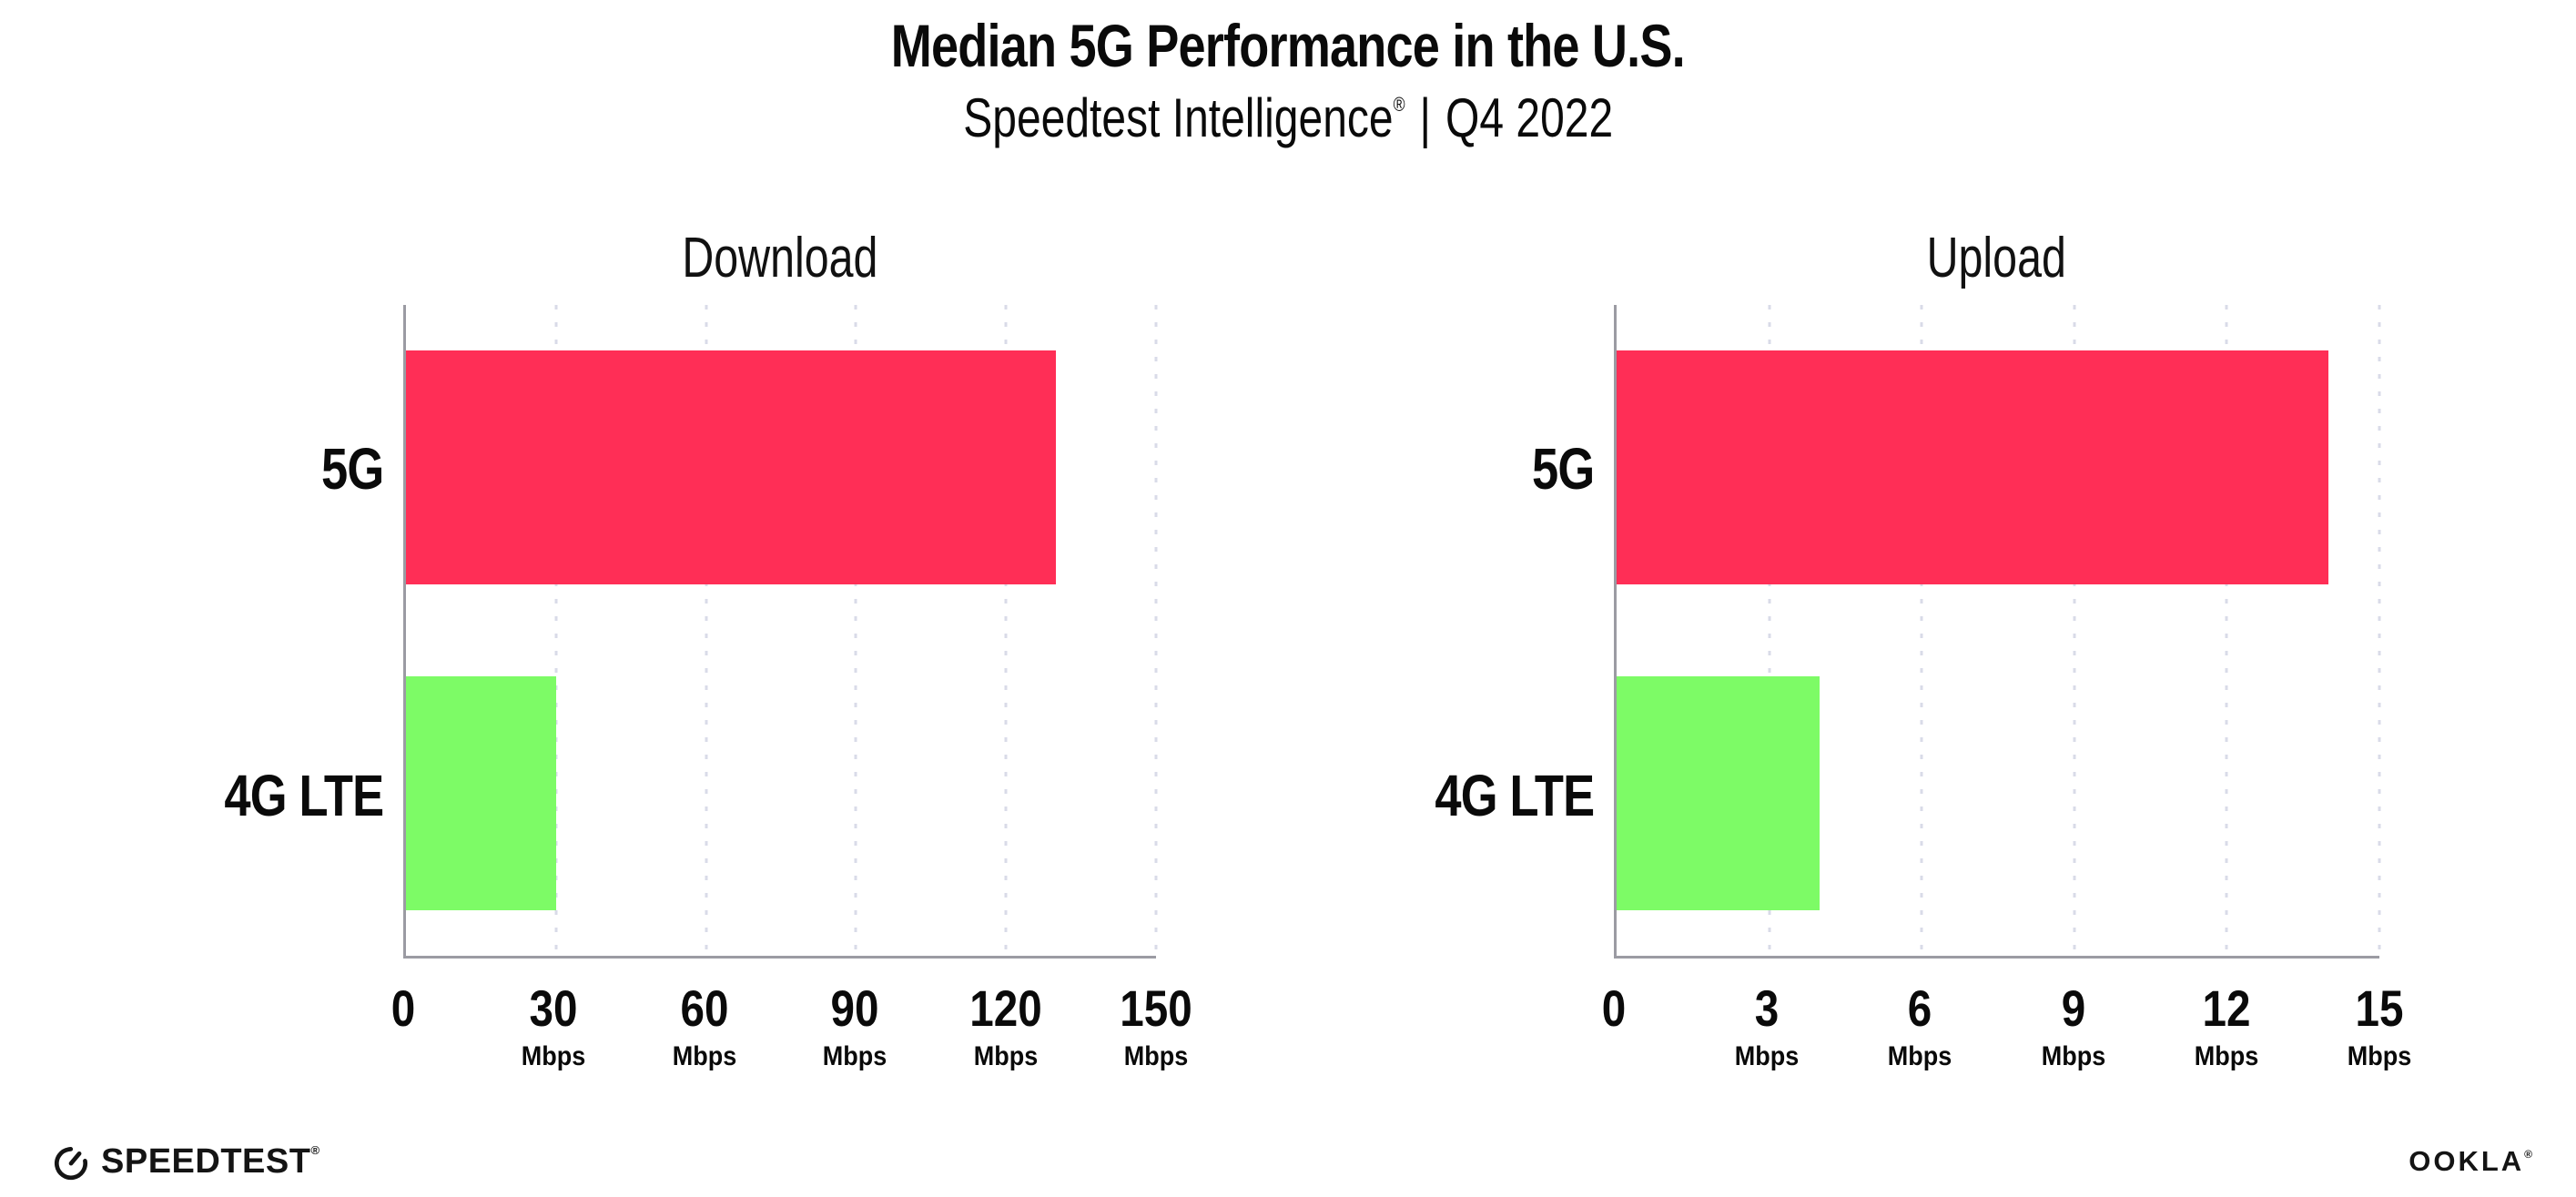 The image size is (2576, 1197). I want to click on x-tick: 150 Mbps, so click(1155, 1025).